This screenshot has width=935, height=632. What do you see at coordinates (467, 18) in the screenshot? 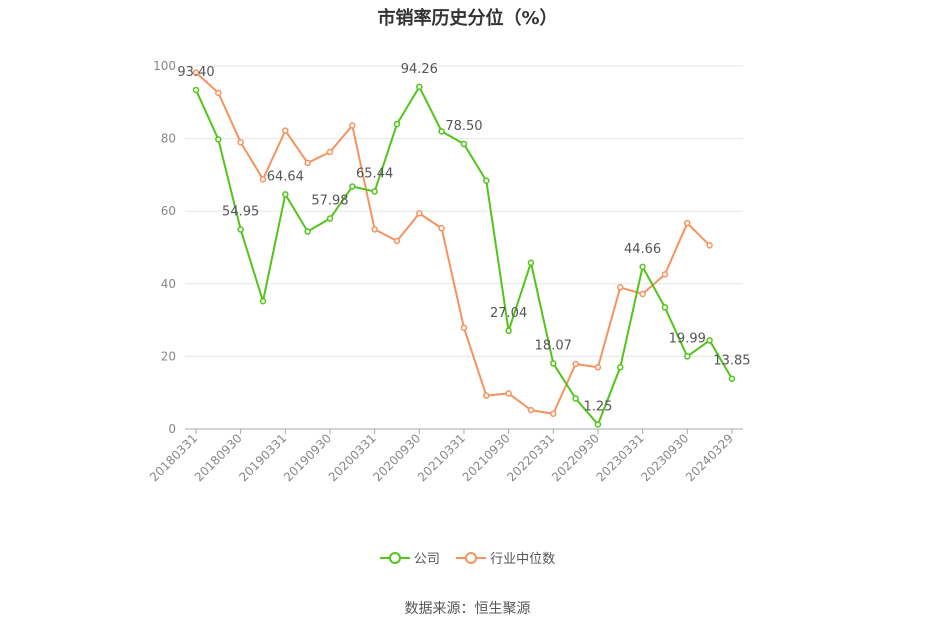
I see `chart-title: 市销率历史分位（%）` at bounding box center [467, 18].